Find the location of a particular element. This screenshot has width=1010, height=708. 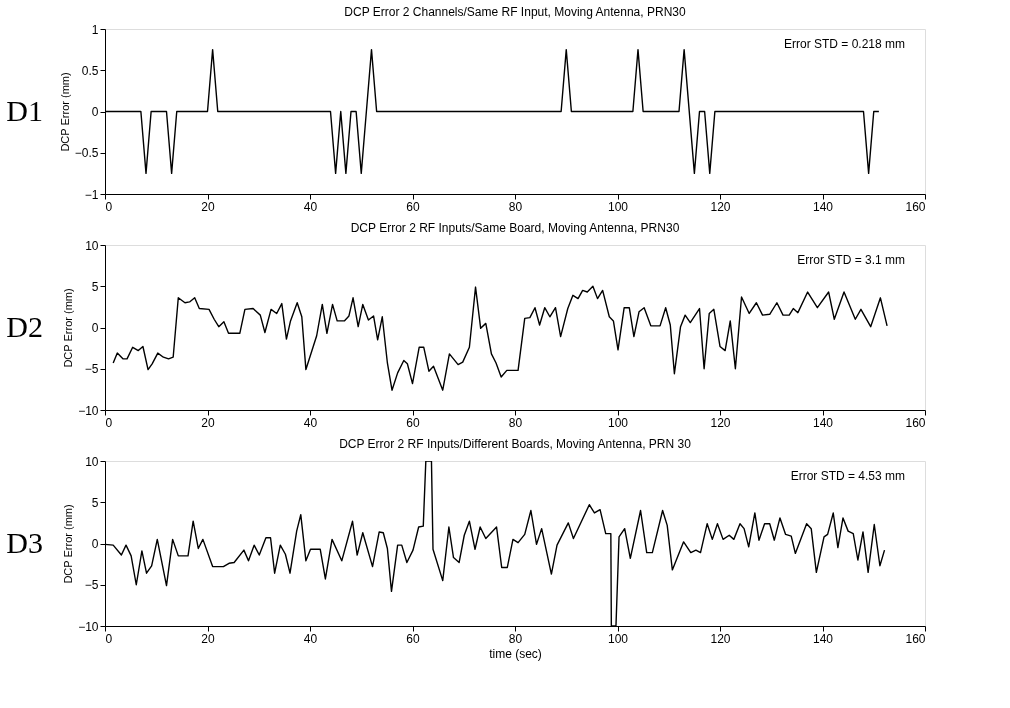

chart-title: DCP Error 2 RF Inputs/Different Boards, Moving Antenna, PRN 30 is located at coordinates (515, 444).